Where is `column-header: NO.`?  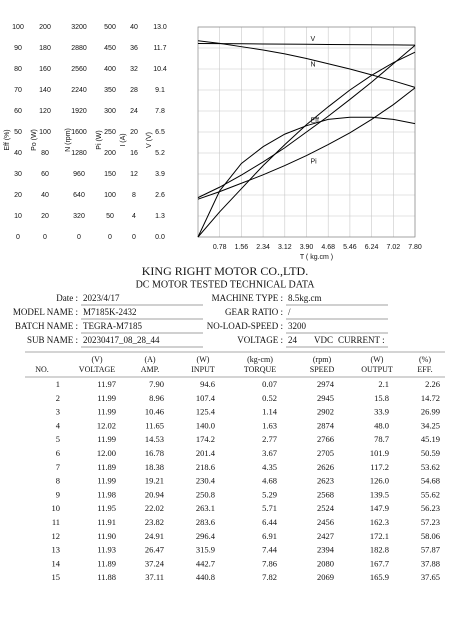 column-header: NO. is located at coordinates (42, 369).